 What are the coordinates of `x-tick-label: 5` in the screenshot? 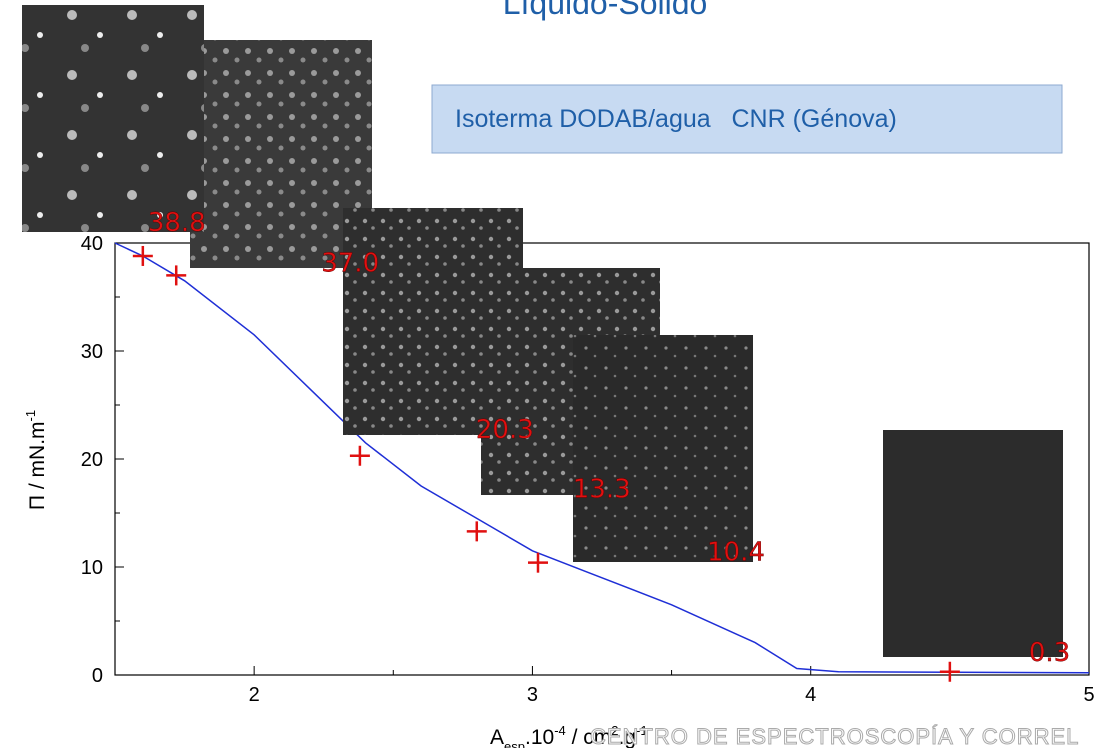 It's located at (1088, 695).